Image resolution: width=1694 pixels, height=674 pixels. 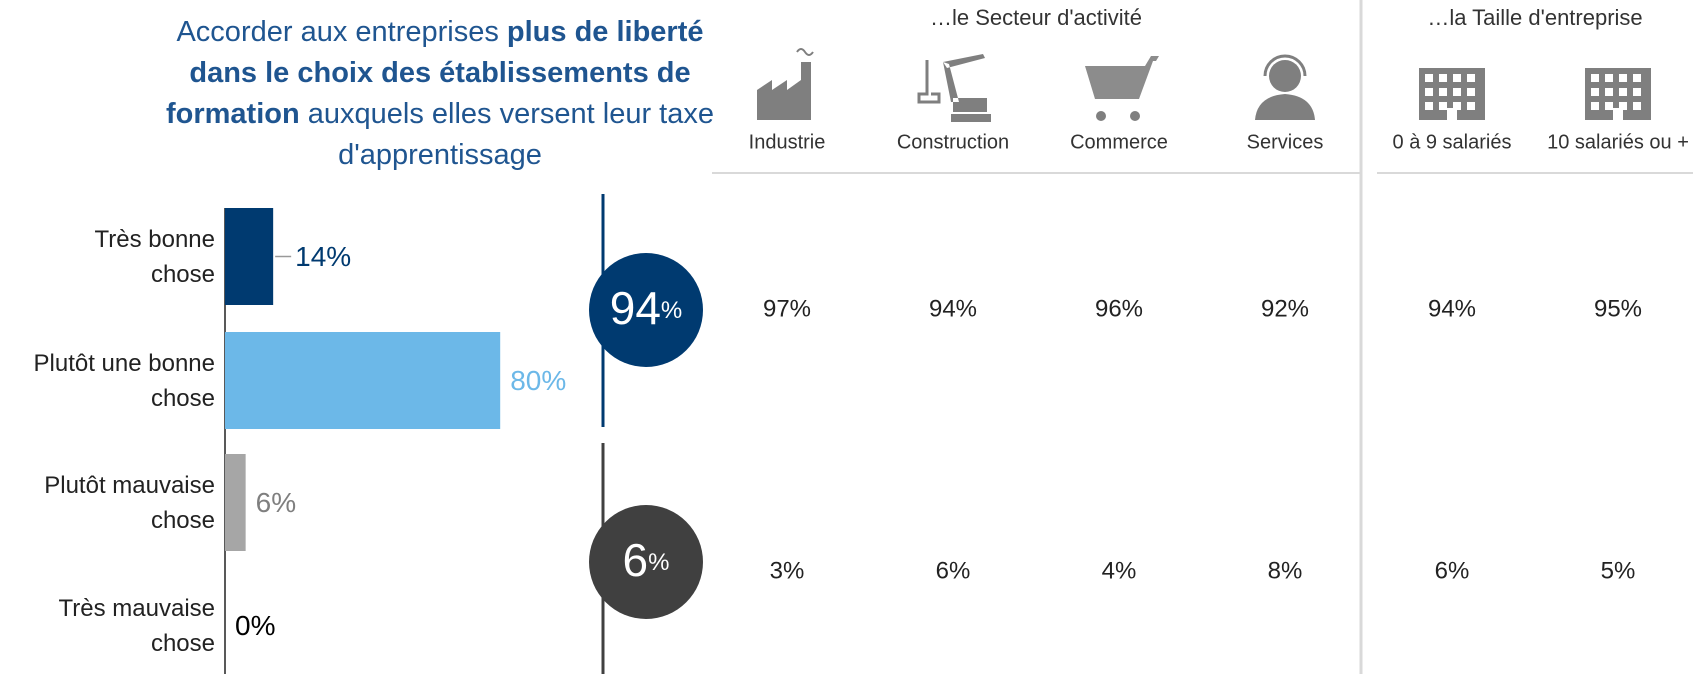 What do you see at coordinates (1285, 142) in the screenshot?
I see `column-label: Services` at bounding box center [1285, 142].